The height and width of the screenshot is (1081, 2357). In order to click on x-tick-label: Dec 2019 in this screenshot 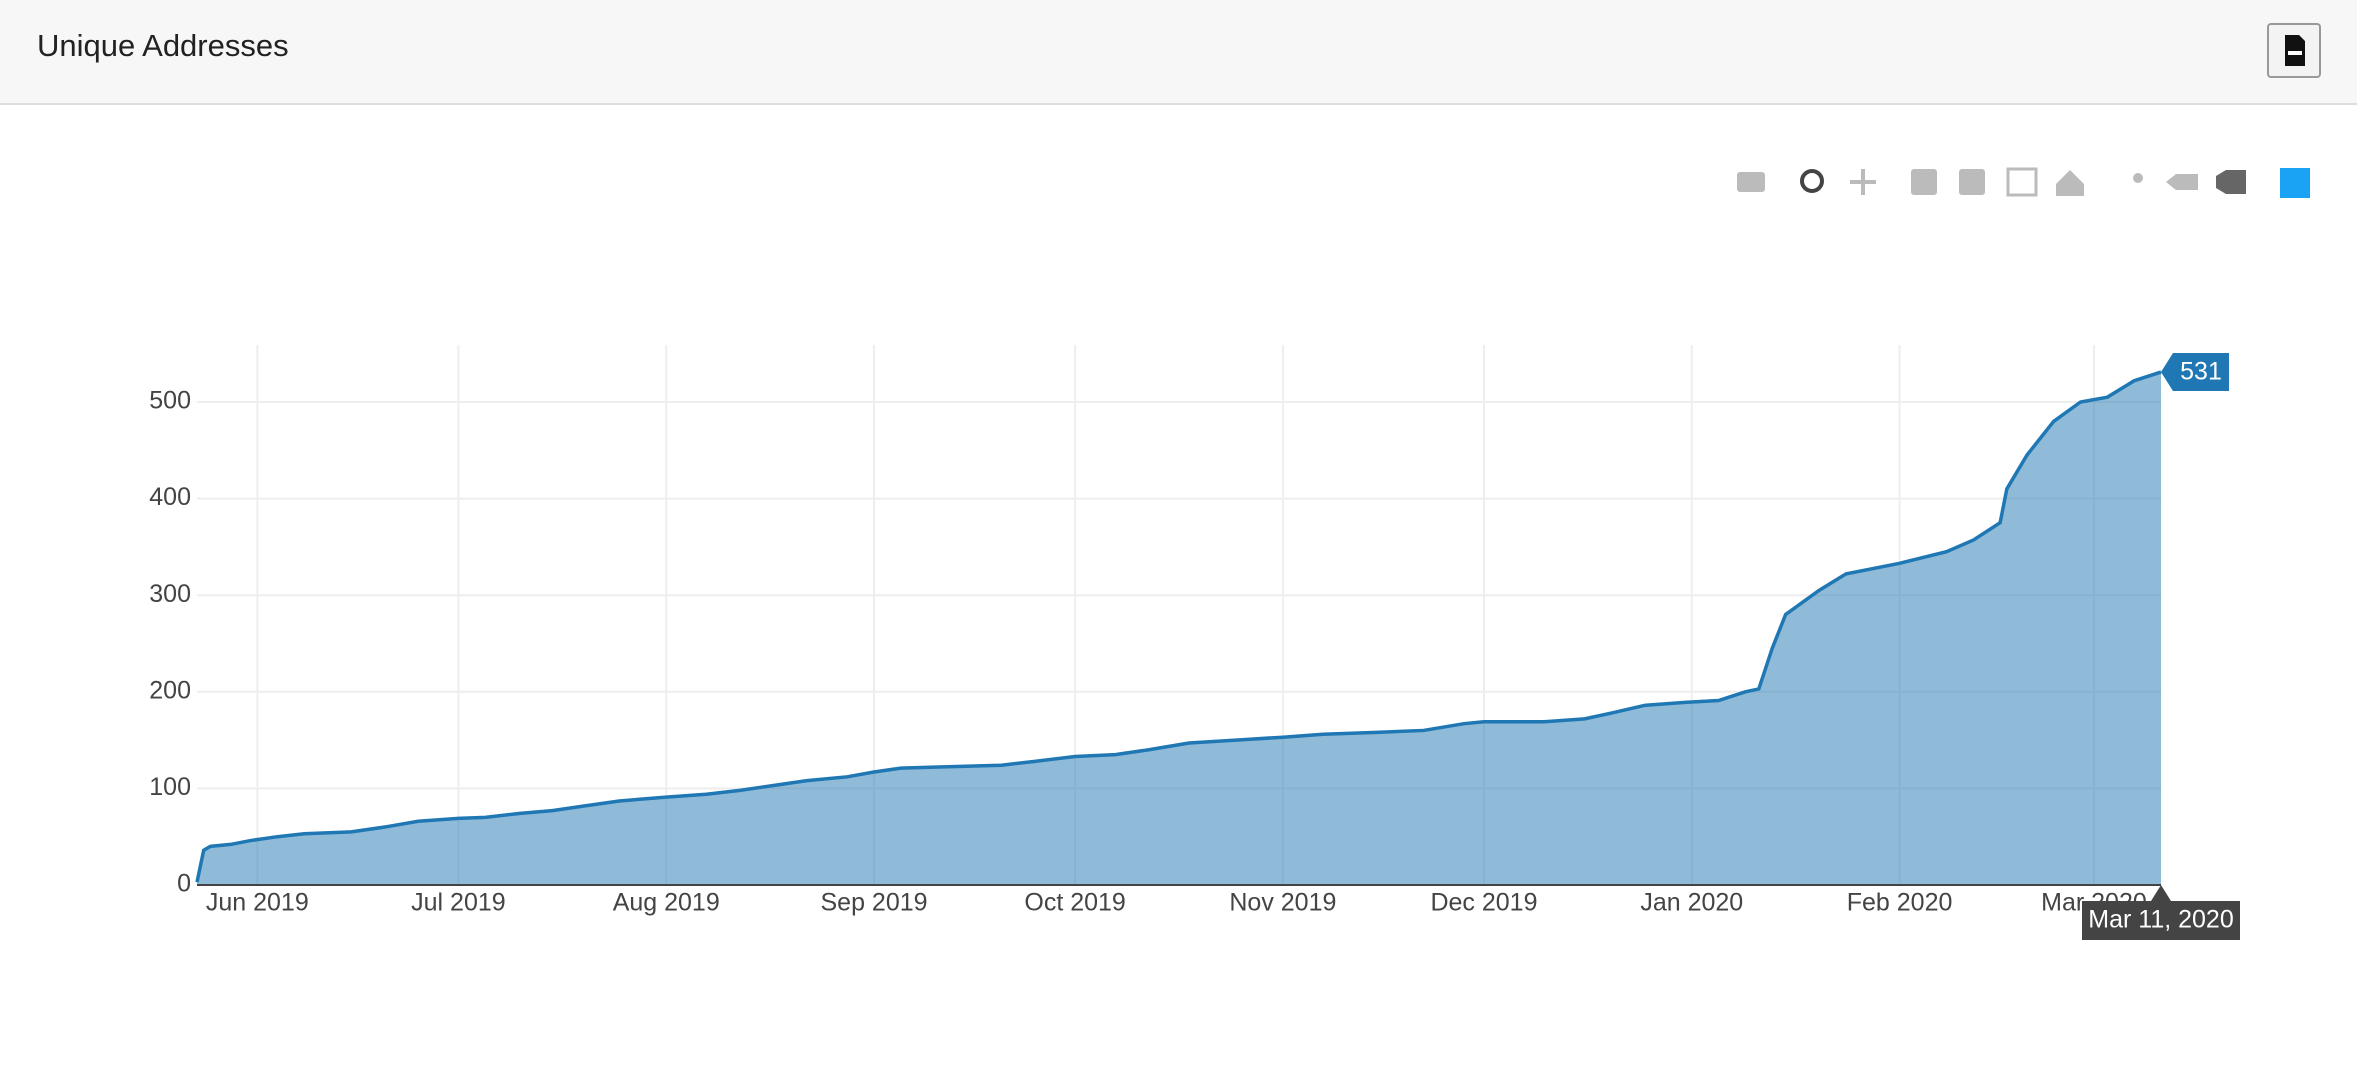, I will do `click(1483, 903)`.